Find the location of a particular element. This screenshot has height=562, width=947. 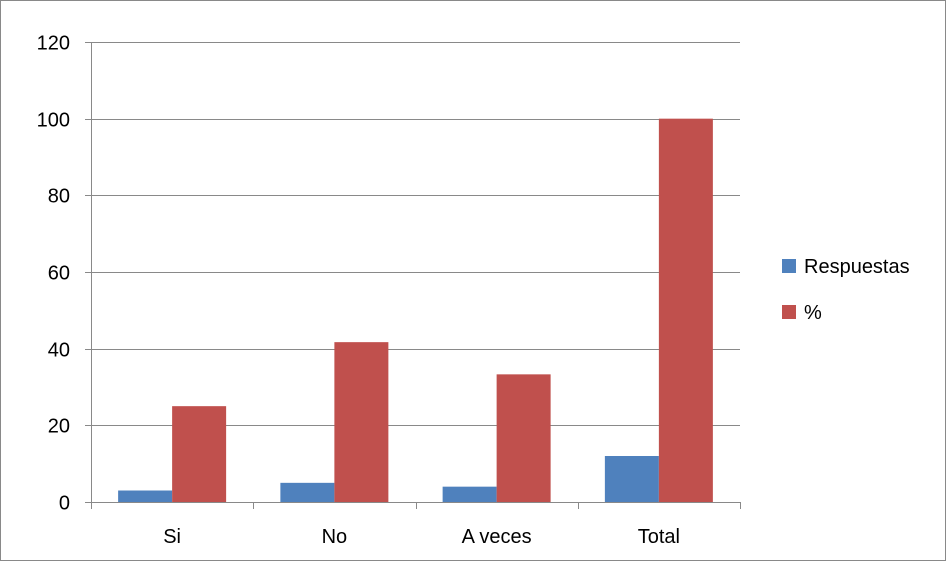

y-tick-labels: 0 20 40 60 80 100 120 is located at coordinates (53, 274).